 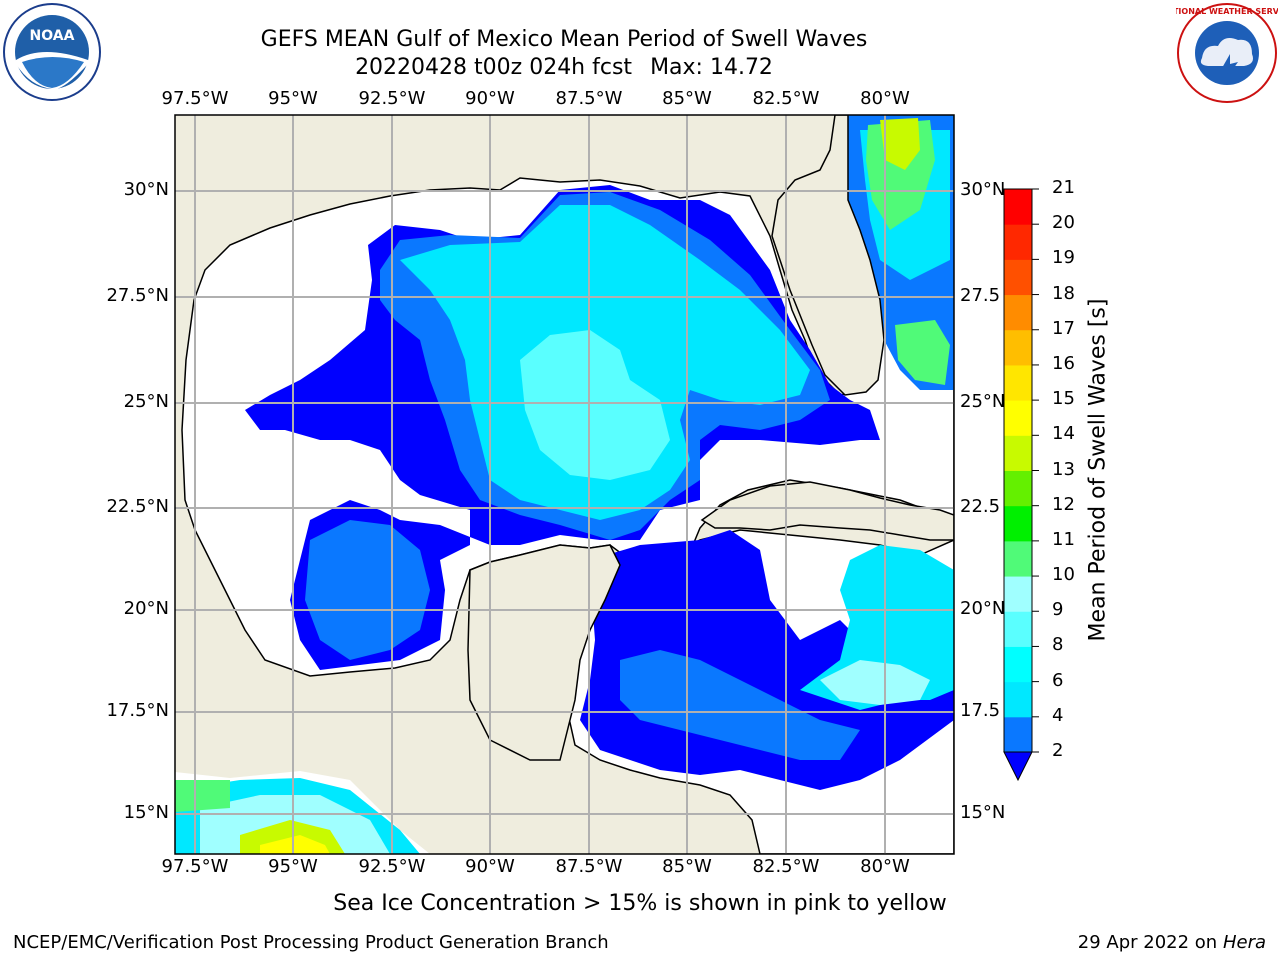 I want to click on lon-label-bottom: 85°W, so click(x=687, y=866).